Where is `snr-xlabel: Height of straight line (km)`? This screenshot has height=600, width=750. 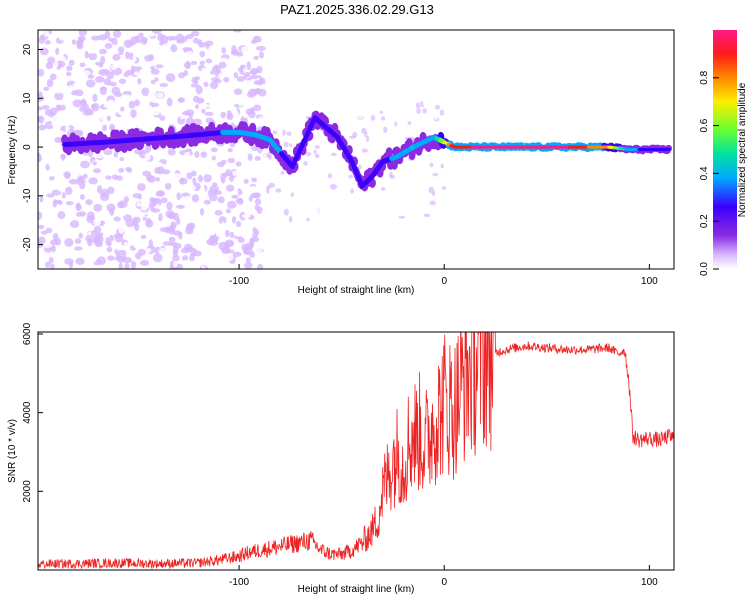 snr-xlabel: Height of straight line (km) is located at coordinates (356, 589).